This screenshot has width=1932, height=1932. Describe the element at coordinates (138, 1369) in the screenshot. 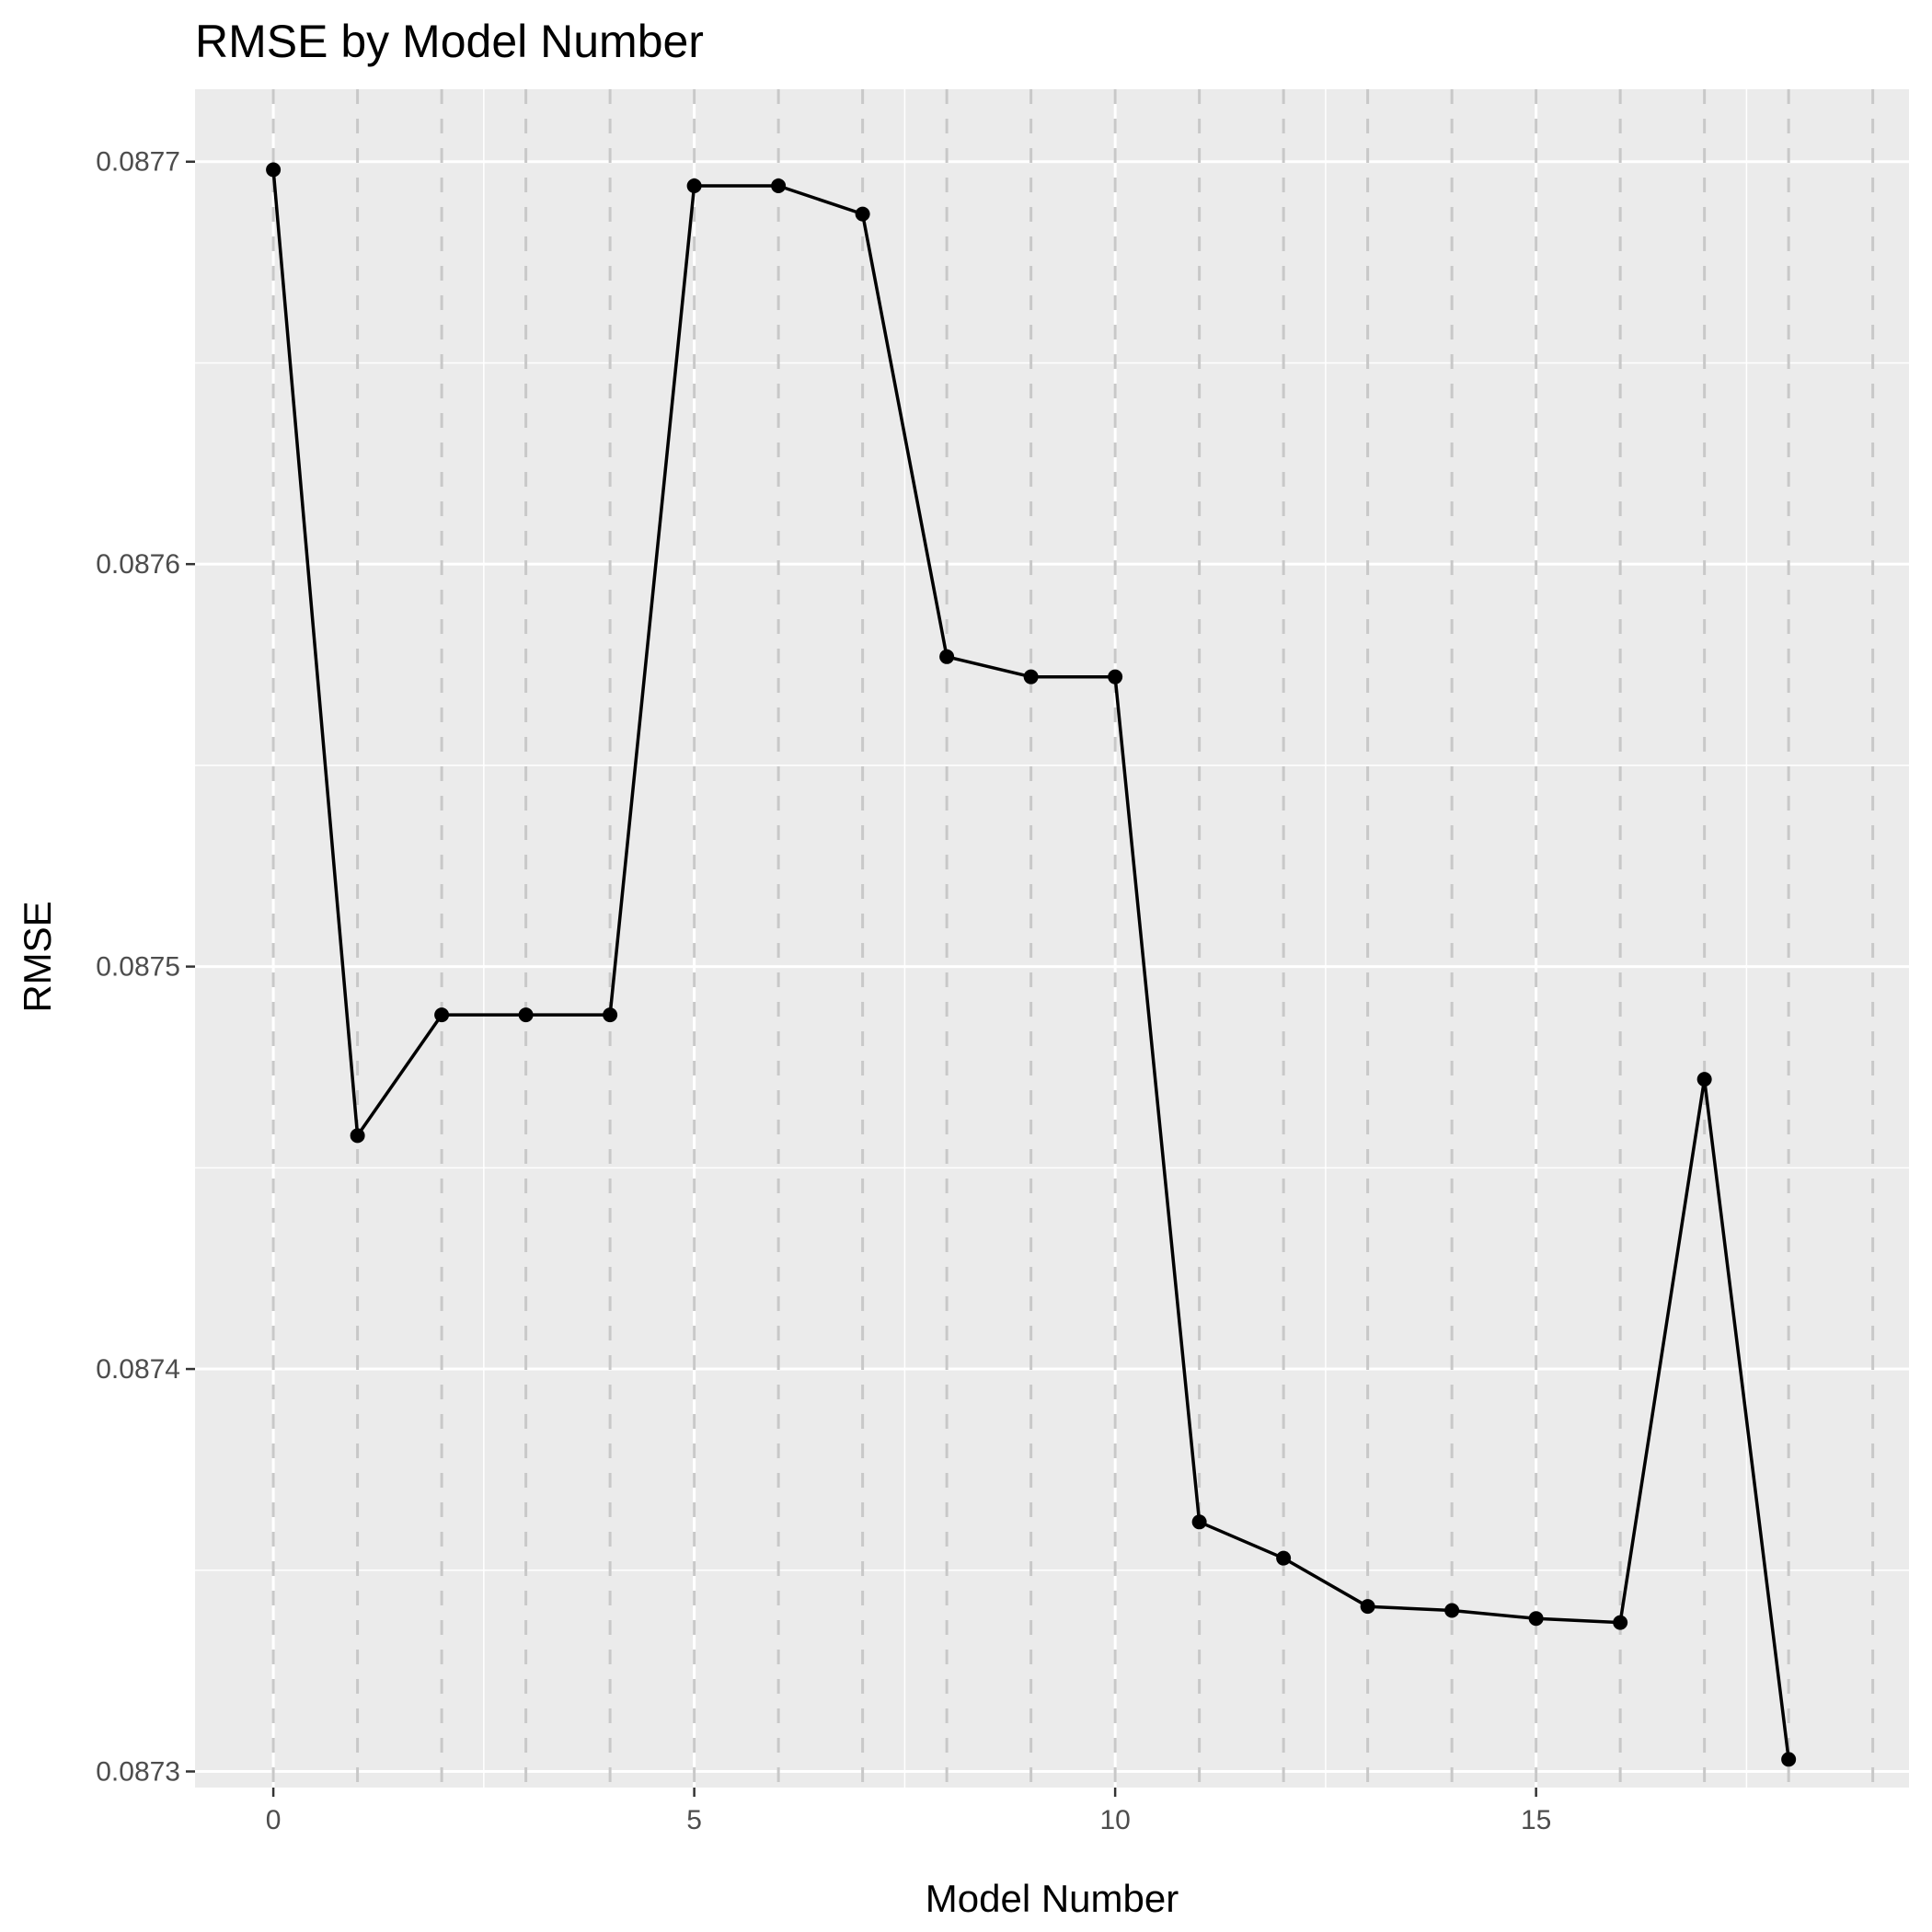

I see `y-tick-label: 0.0874` at that location.